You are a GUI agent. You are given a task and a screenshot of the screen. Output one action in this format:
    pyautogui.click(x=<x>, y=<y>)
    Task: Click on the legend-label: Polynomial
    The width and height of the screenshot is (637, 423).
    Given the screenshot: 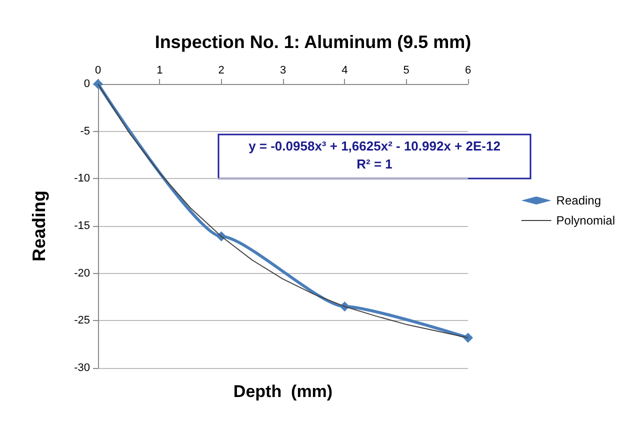 What is the action you would take?
    pyautogui.click(x=586, y=221)
    